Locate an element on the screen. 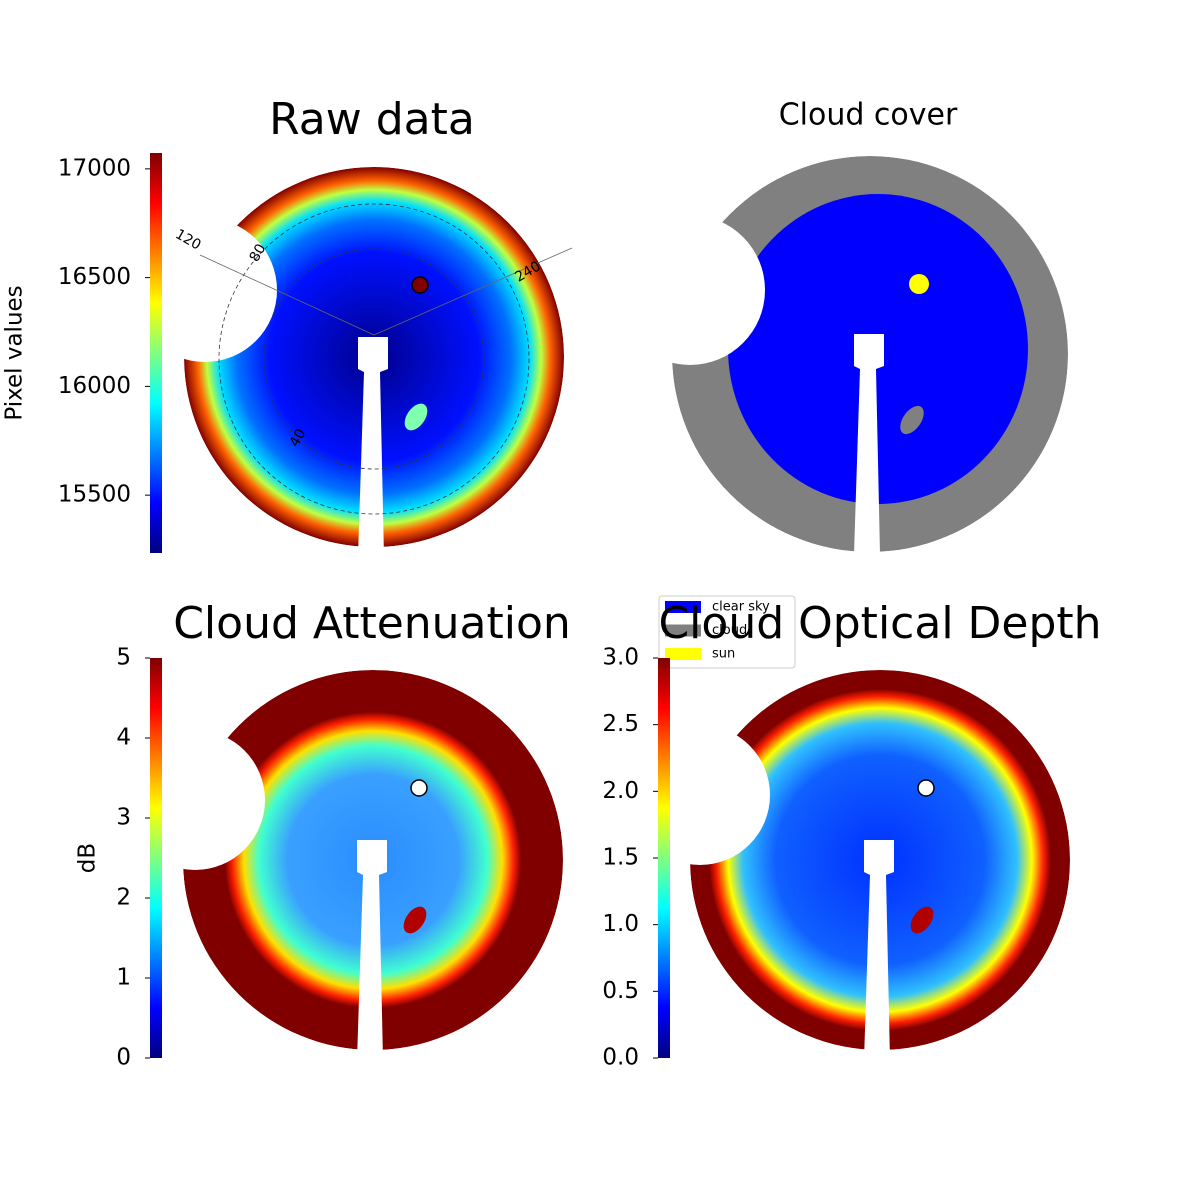  polar-label: 120 is located at coordinates (187, 239).